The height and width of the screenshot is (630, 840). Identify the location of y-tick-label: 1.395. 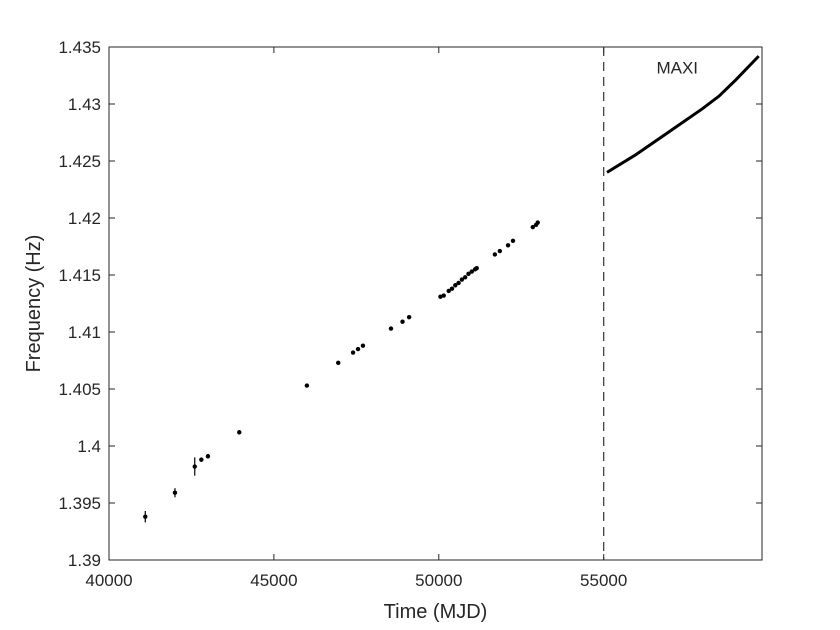
(79, 503).